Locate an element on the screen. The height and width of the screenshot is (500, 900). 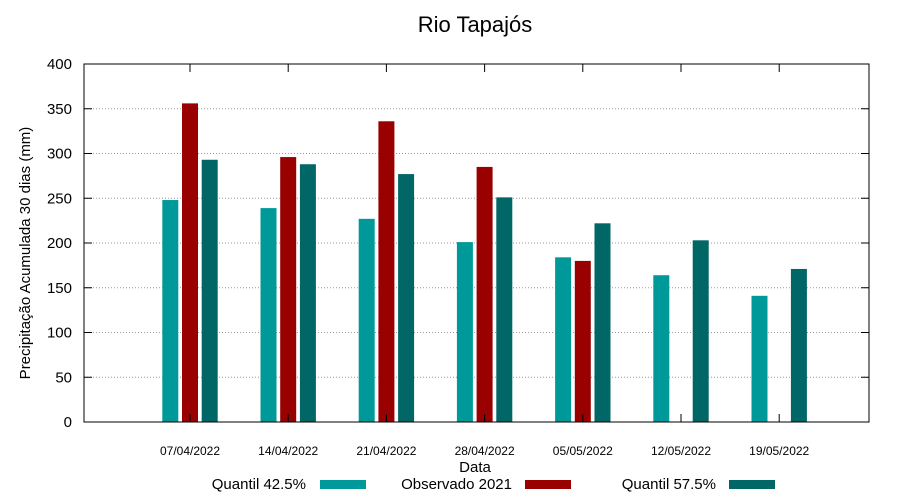
x-tick-label: 28/04/2022 is located at coordinates (485, 451).